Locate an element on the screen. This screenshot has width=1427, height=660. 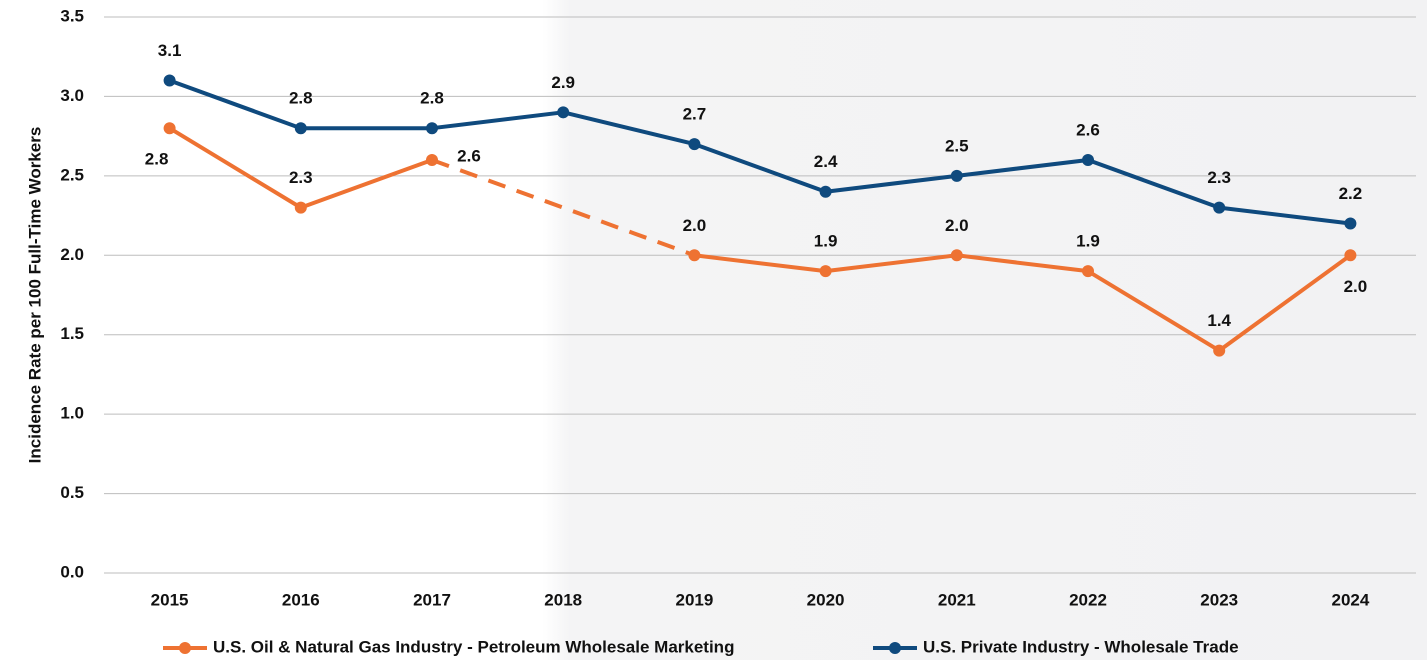
y-tick-label: 3.0 is located at coordinates (72, 95).